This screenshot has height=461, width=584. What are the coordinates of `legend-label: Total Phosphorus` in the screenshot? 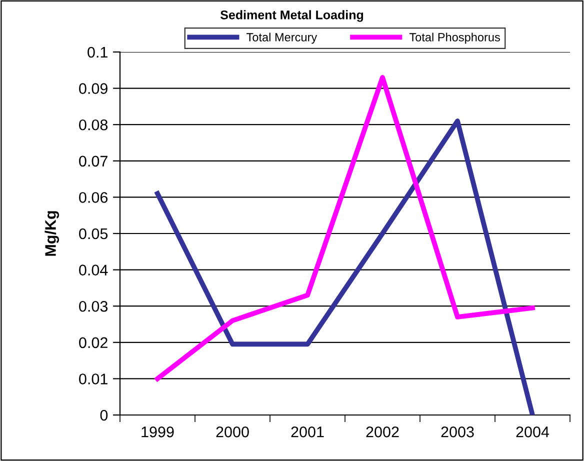 It's located at (454, 38).